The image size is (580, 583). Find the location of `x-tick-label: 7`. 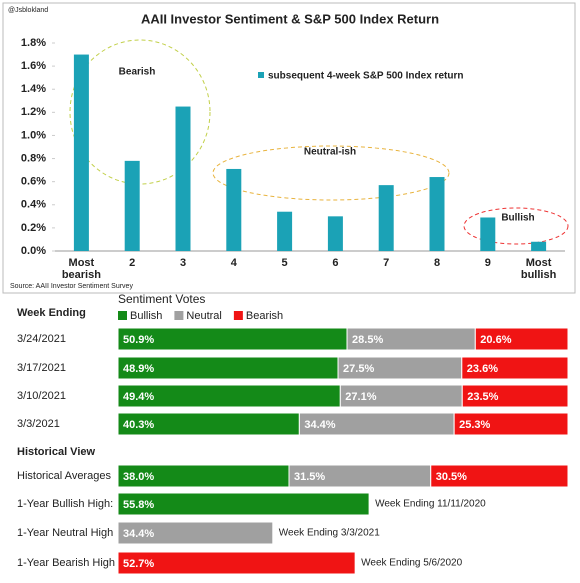

x-tick-label: 7 is located at coordinates (386, 263).